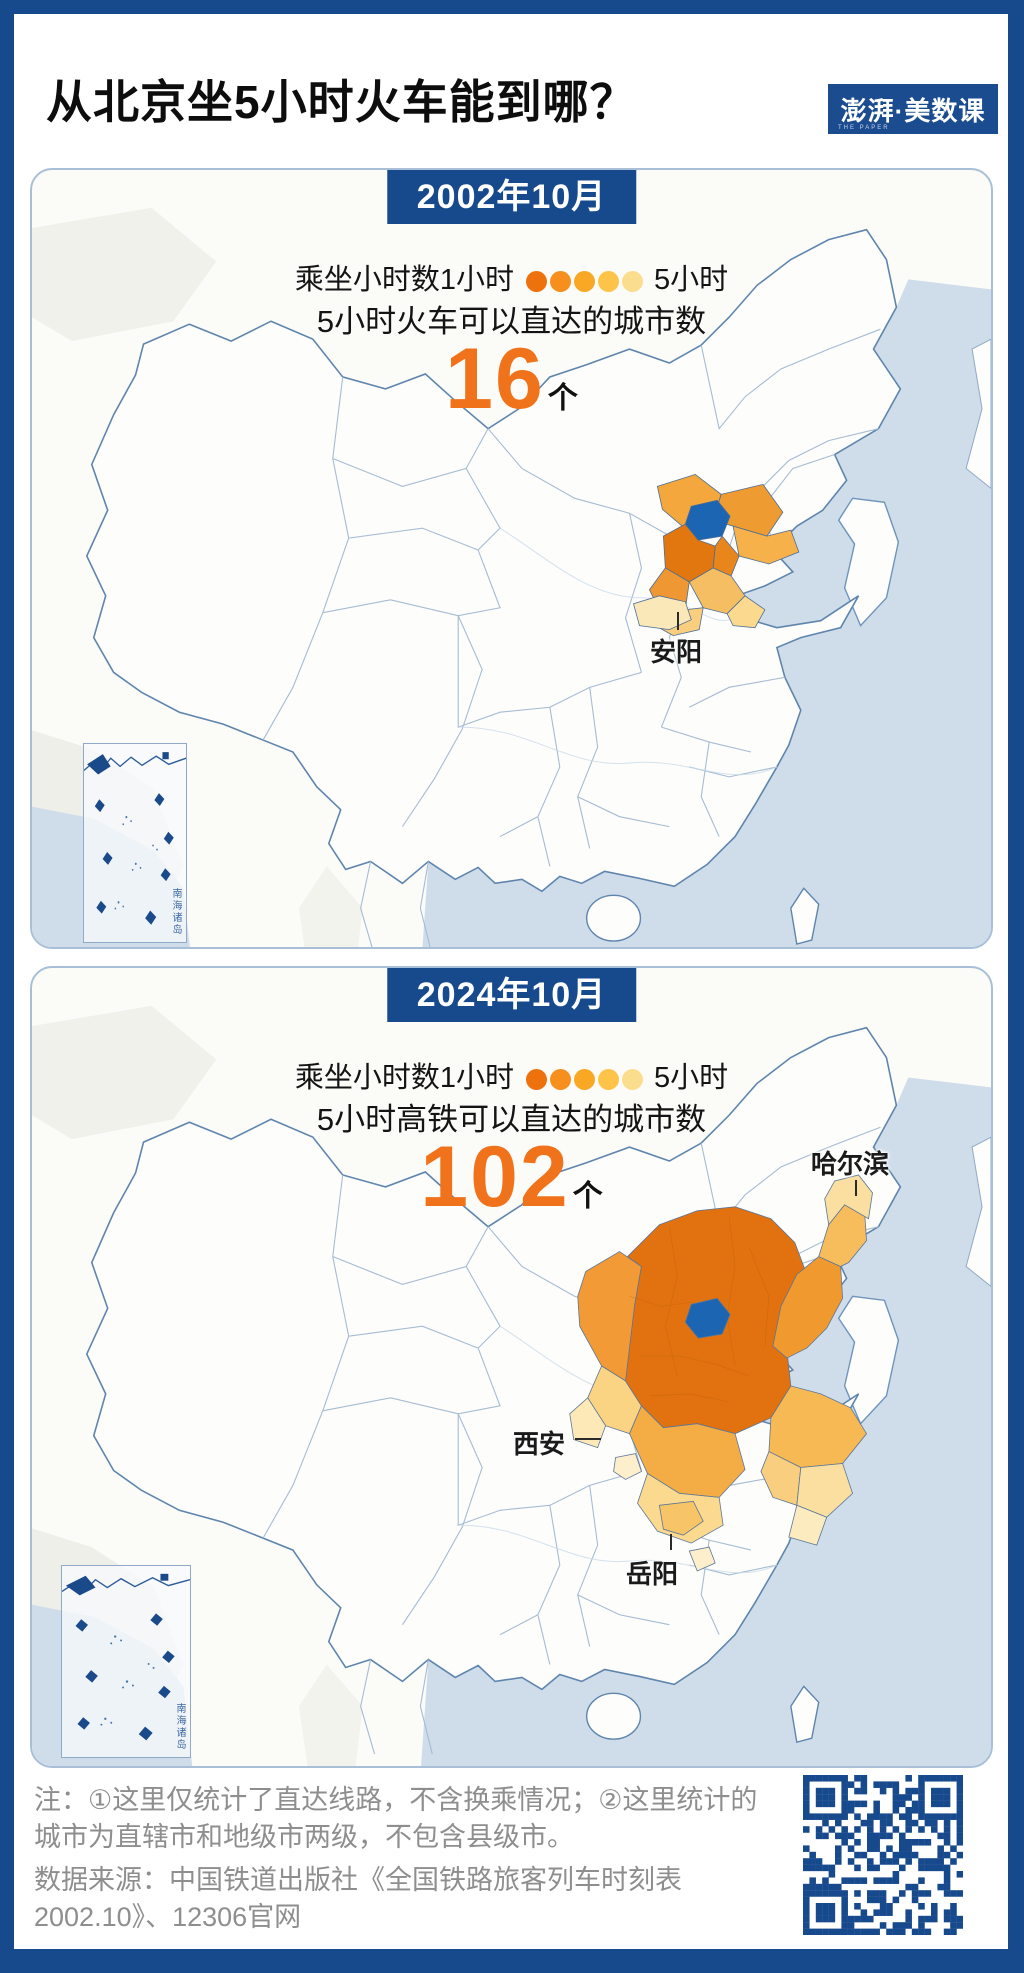  I want to click on south-china-sea-inset-2024: 南海诸岛, so click(126, 1661).